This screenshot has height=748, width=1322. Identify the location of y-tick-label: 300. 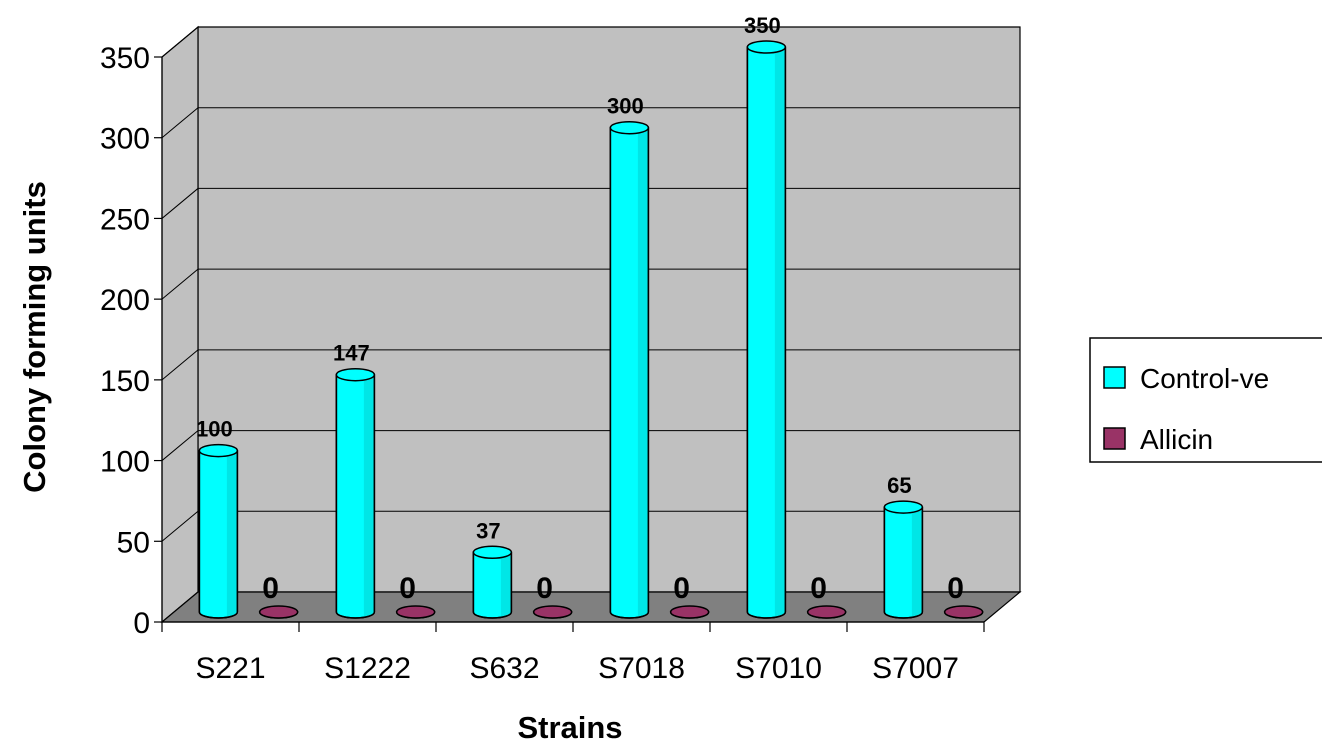
(125, 139).